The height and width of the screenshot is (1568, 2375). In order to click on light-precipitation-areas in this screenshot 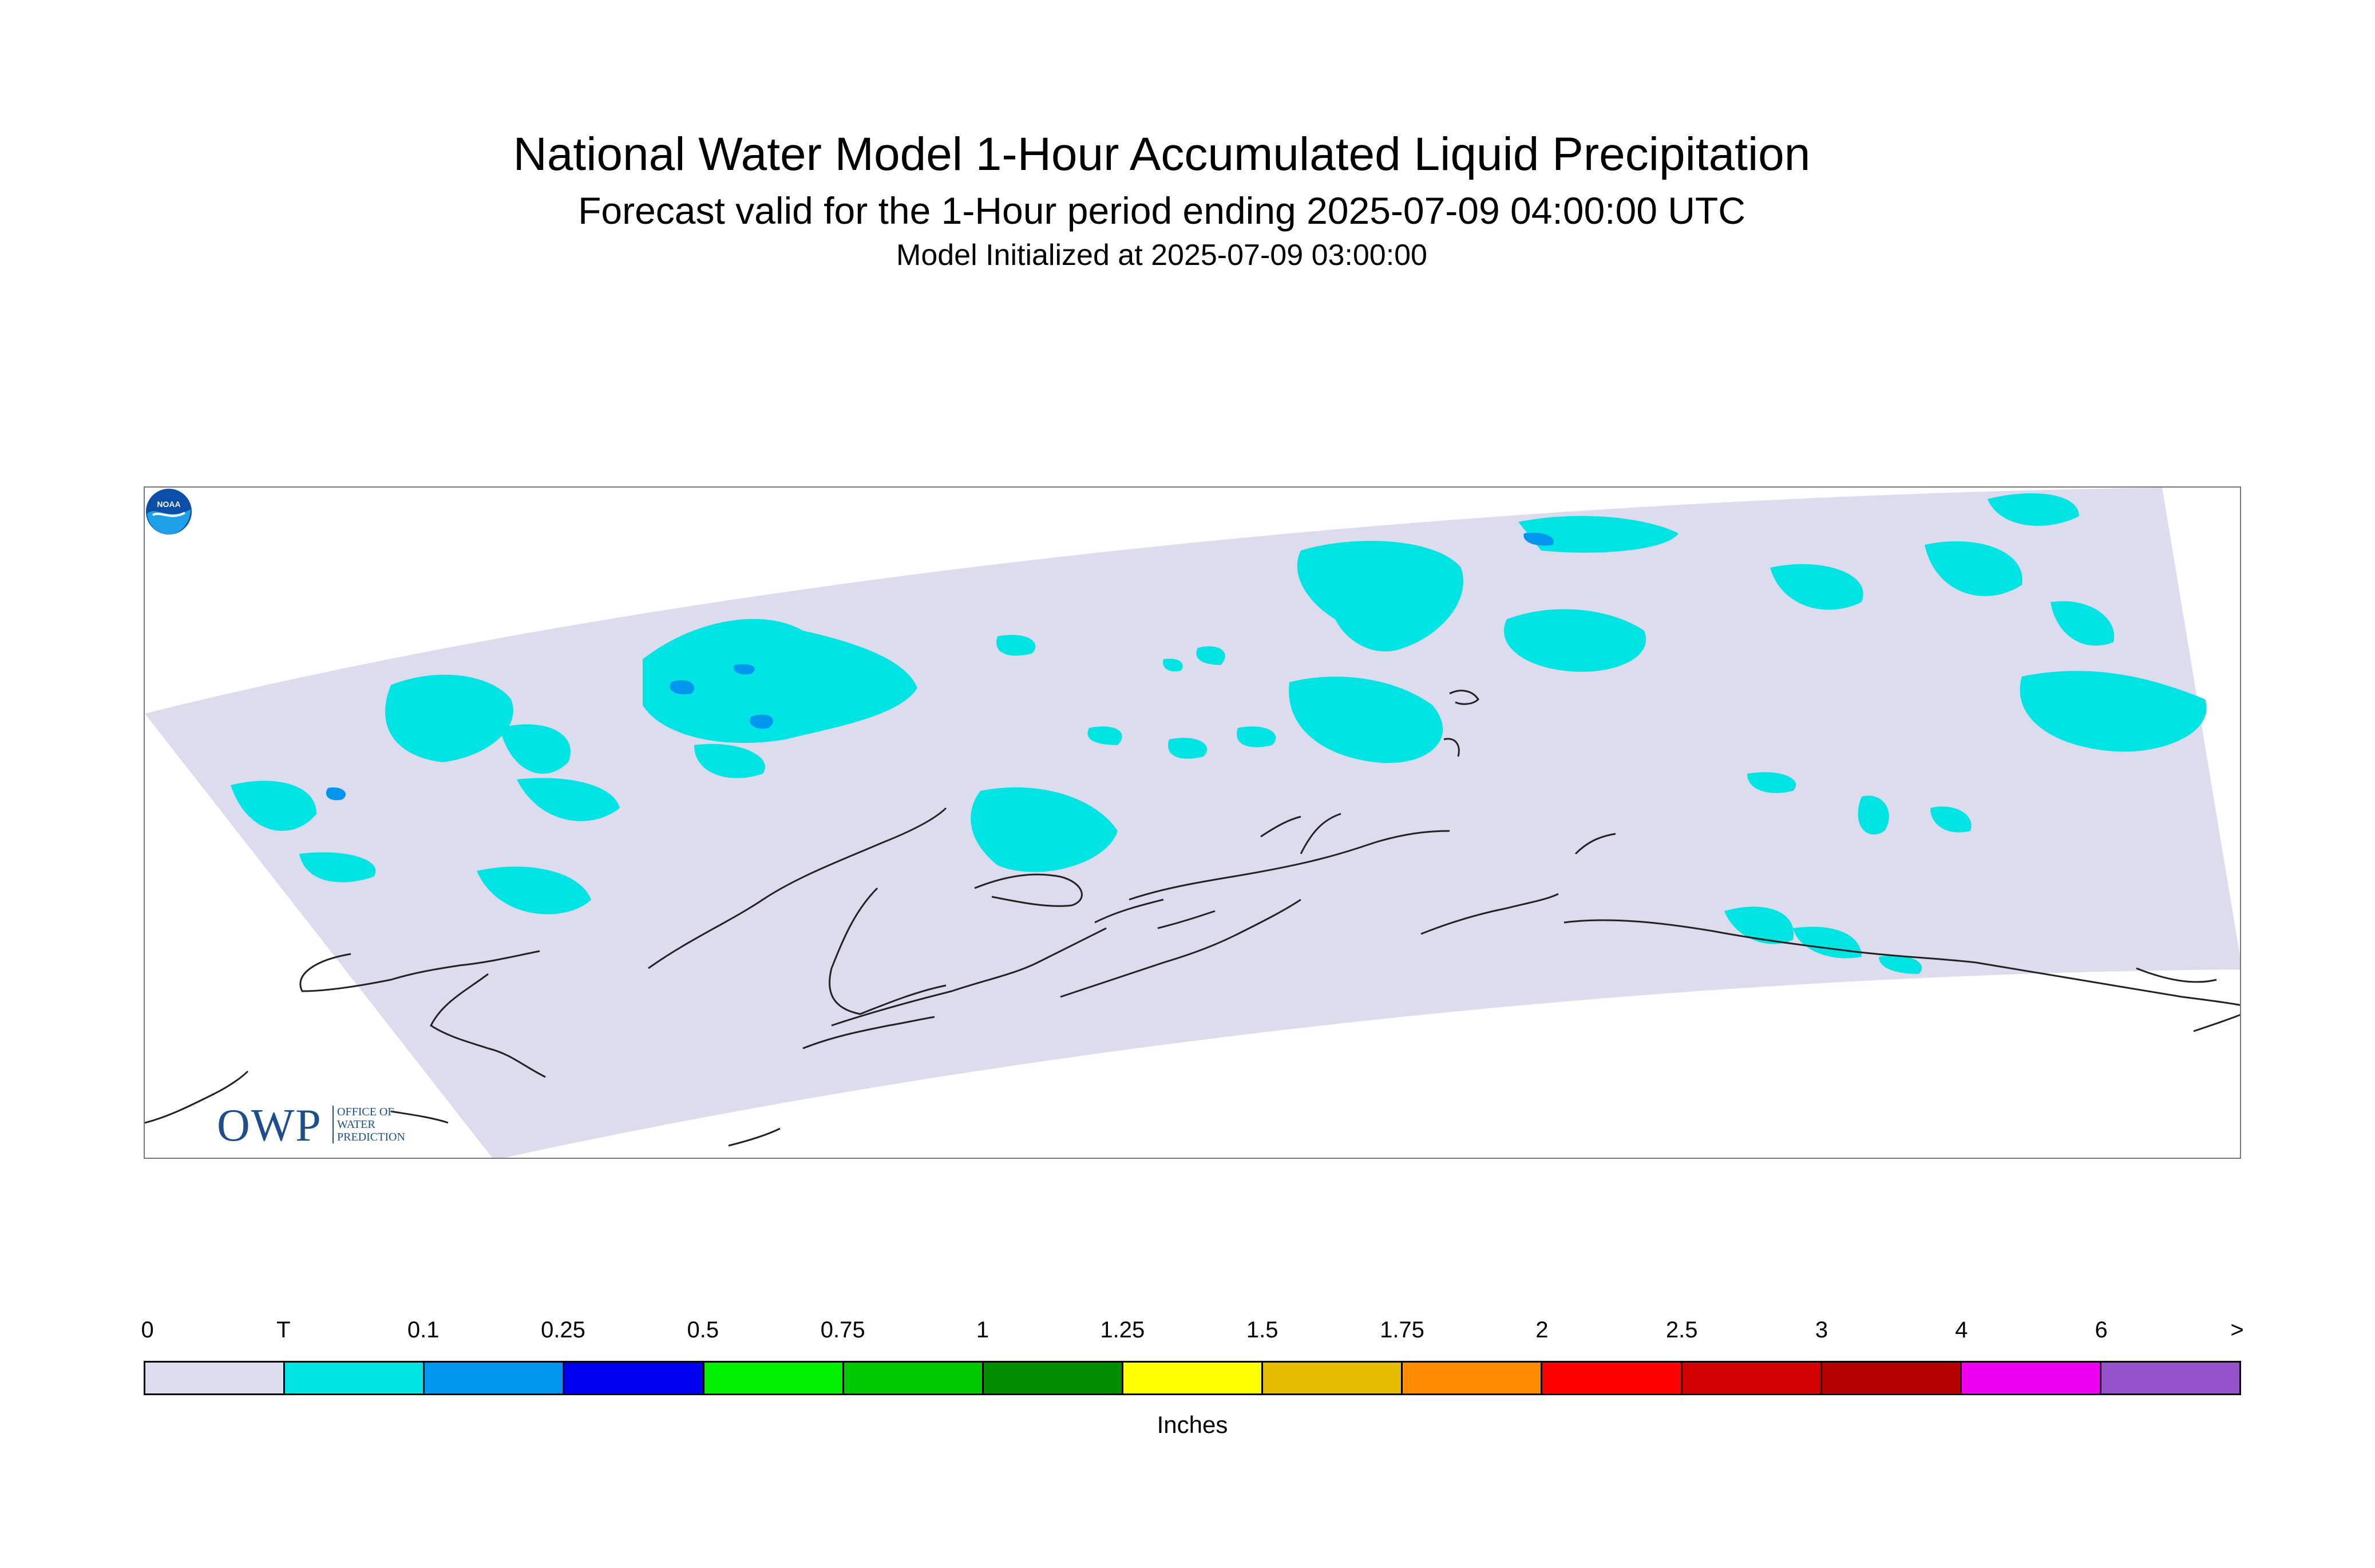, I will do `click(940, 666)`.